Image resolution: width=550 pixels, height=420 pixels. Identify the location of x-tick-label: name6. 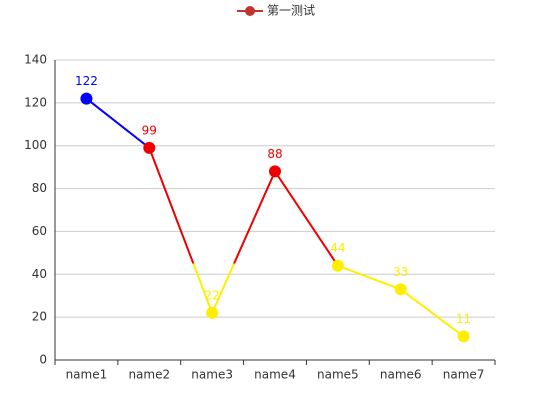
(401, 375).